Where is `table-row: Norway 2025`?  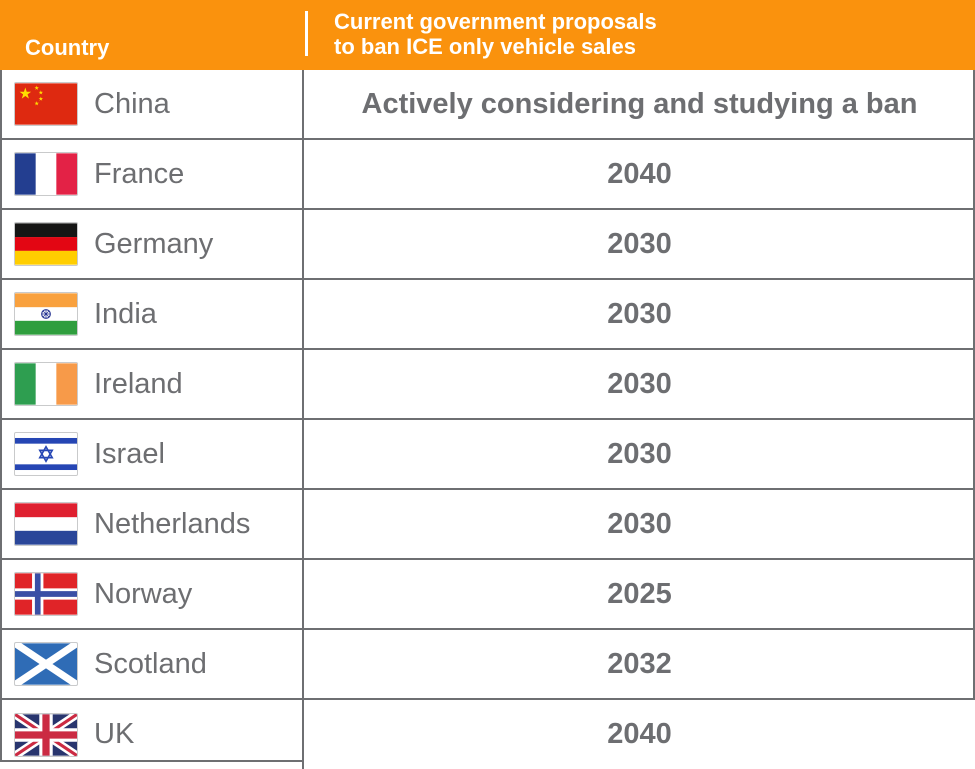 table-row: Norway 2025 is located at coordinates (487, 595).